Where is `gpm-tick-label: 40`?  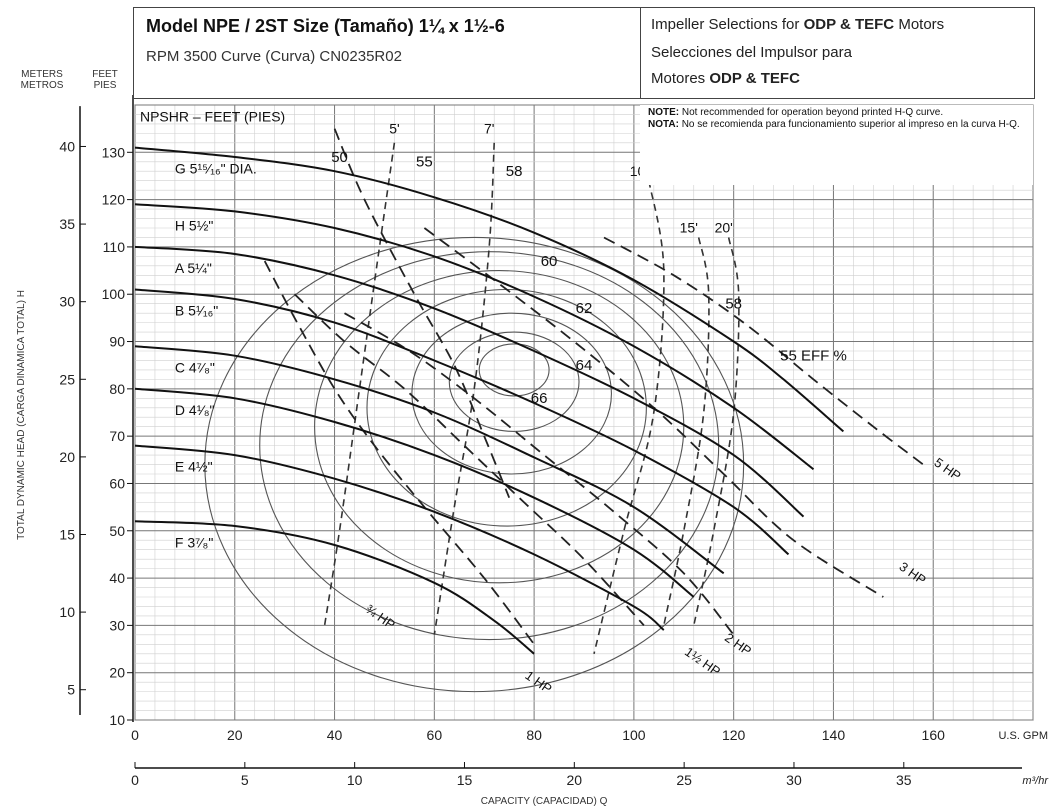
gpm-tick-label: 40 is located at coordinates (335, 735).